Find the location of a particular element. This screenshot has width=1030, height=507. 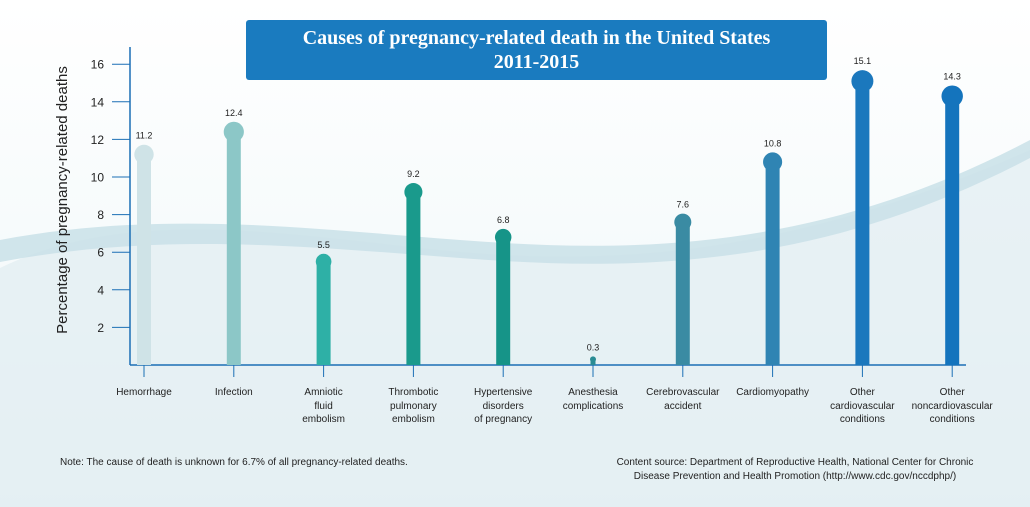

data-label: 0.3 is located at coordinates (593, 347).